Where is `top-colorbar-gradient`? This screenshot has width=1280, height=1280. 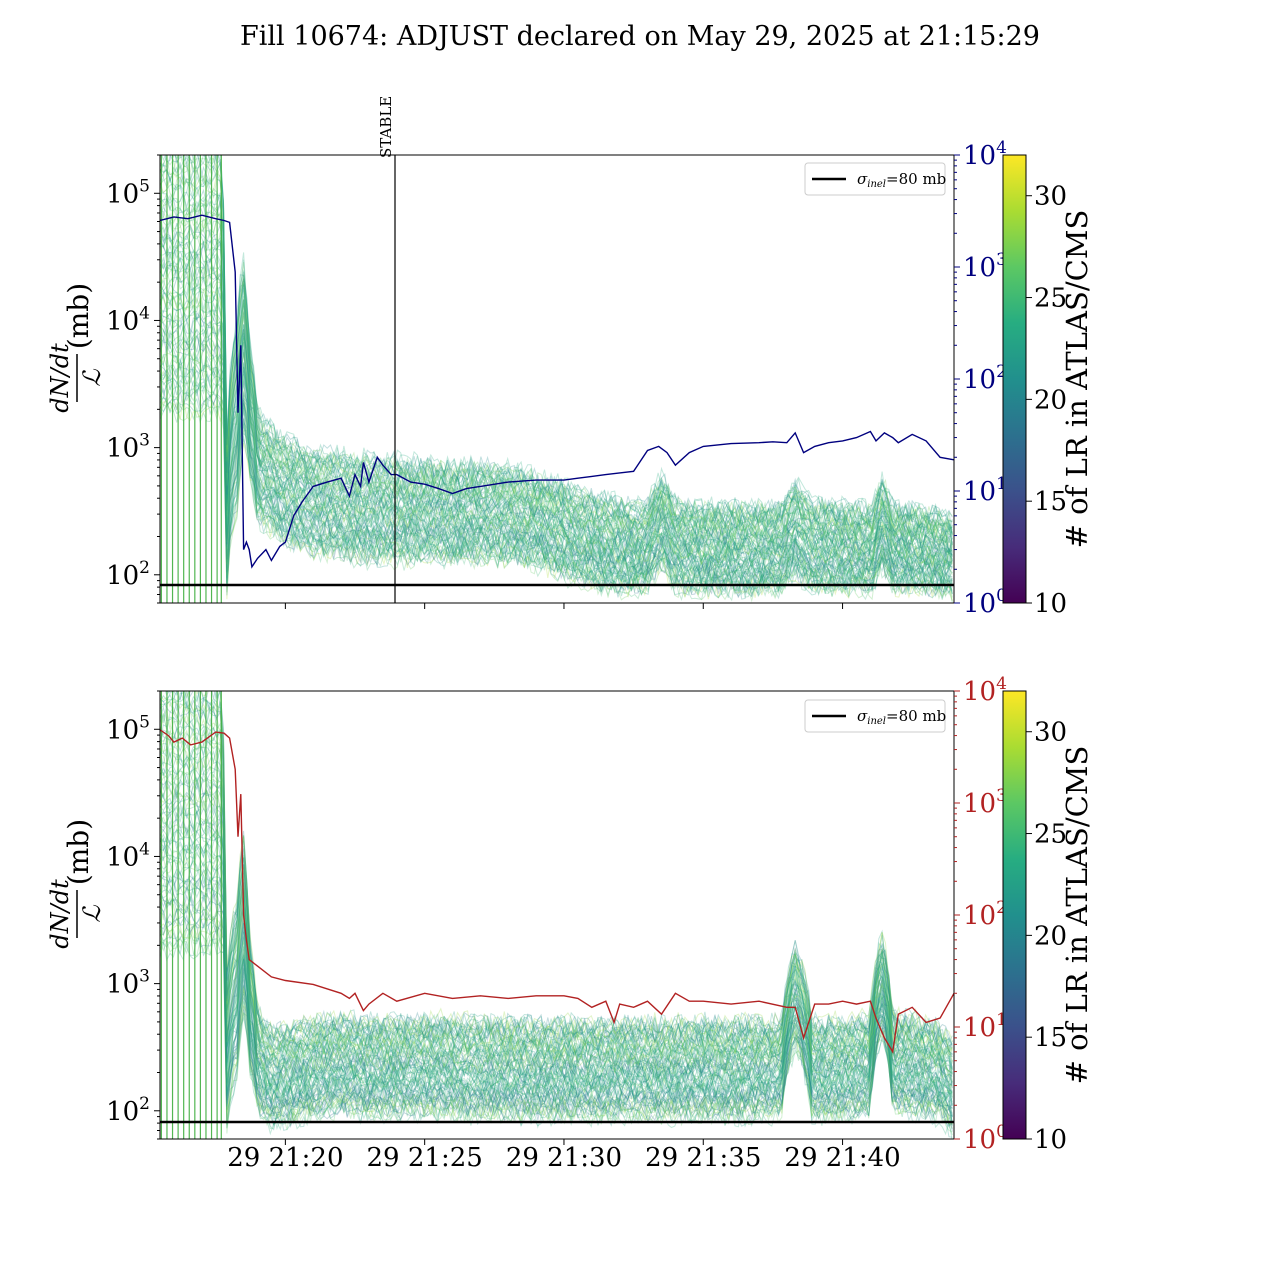 top-colorbar-gradient is located at coordinates (1014, 379).